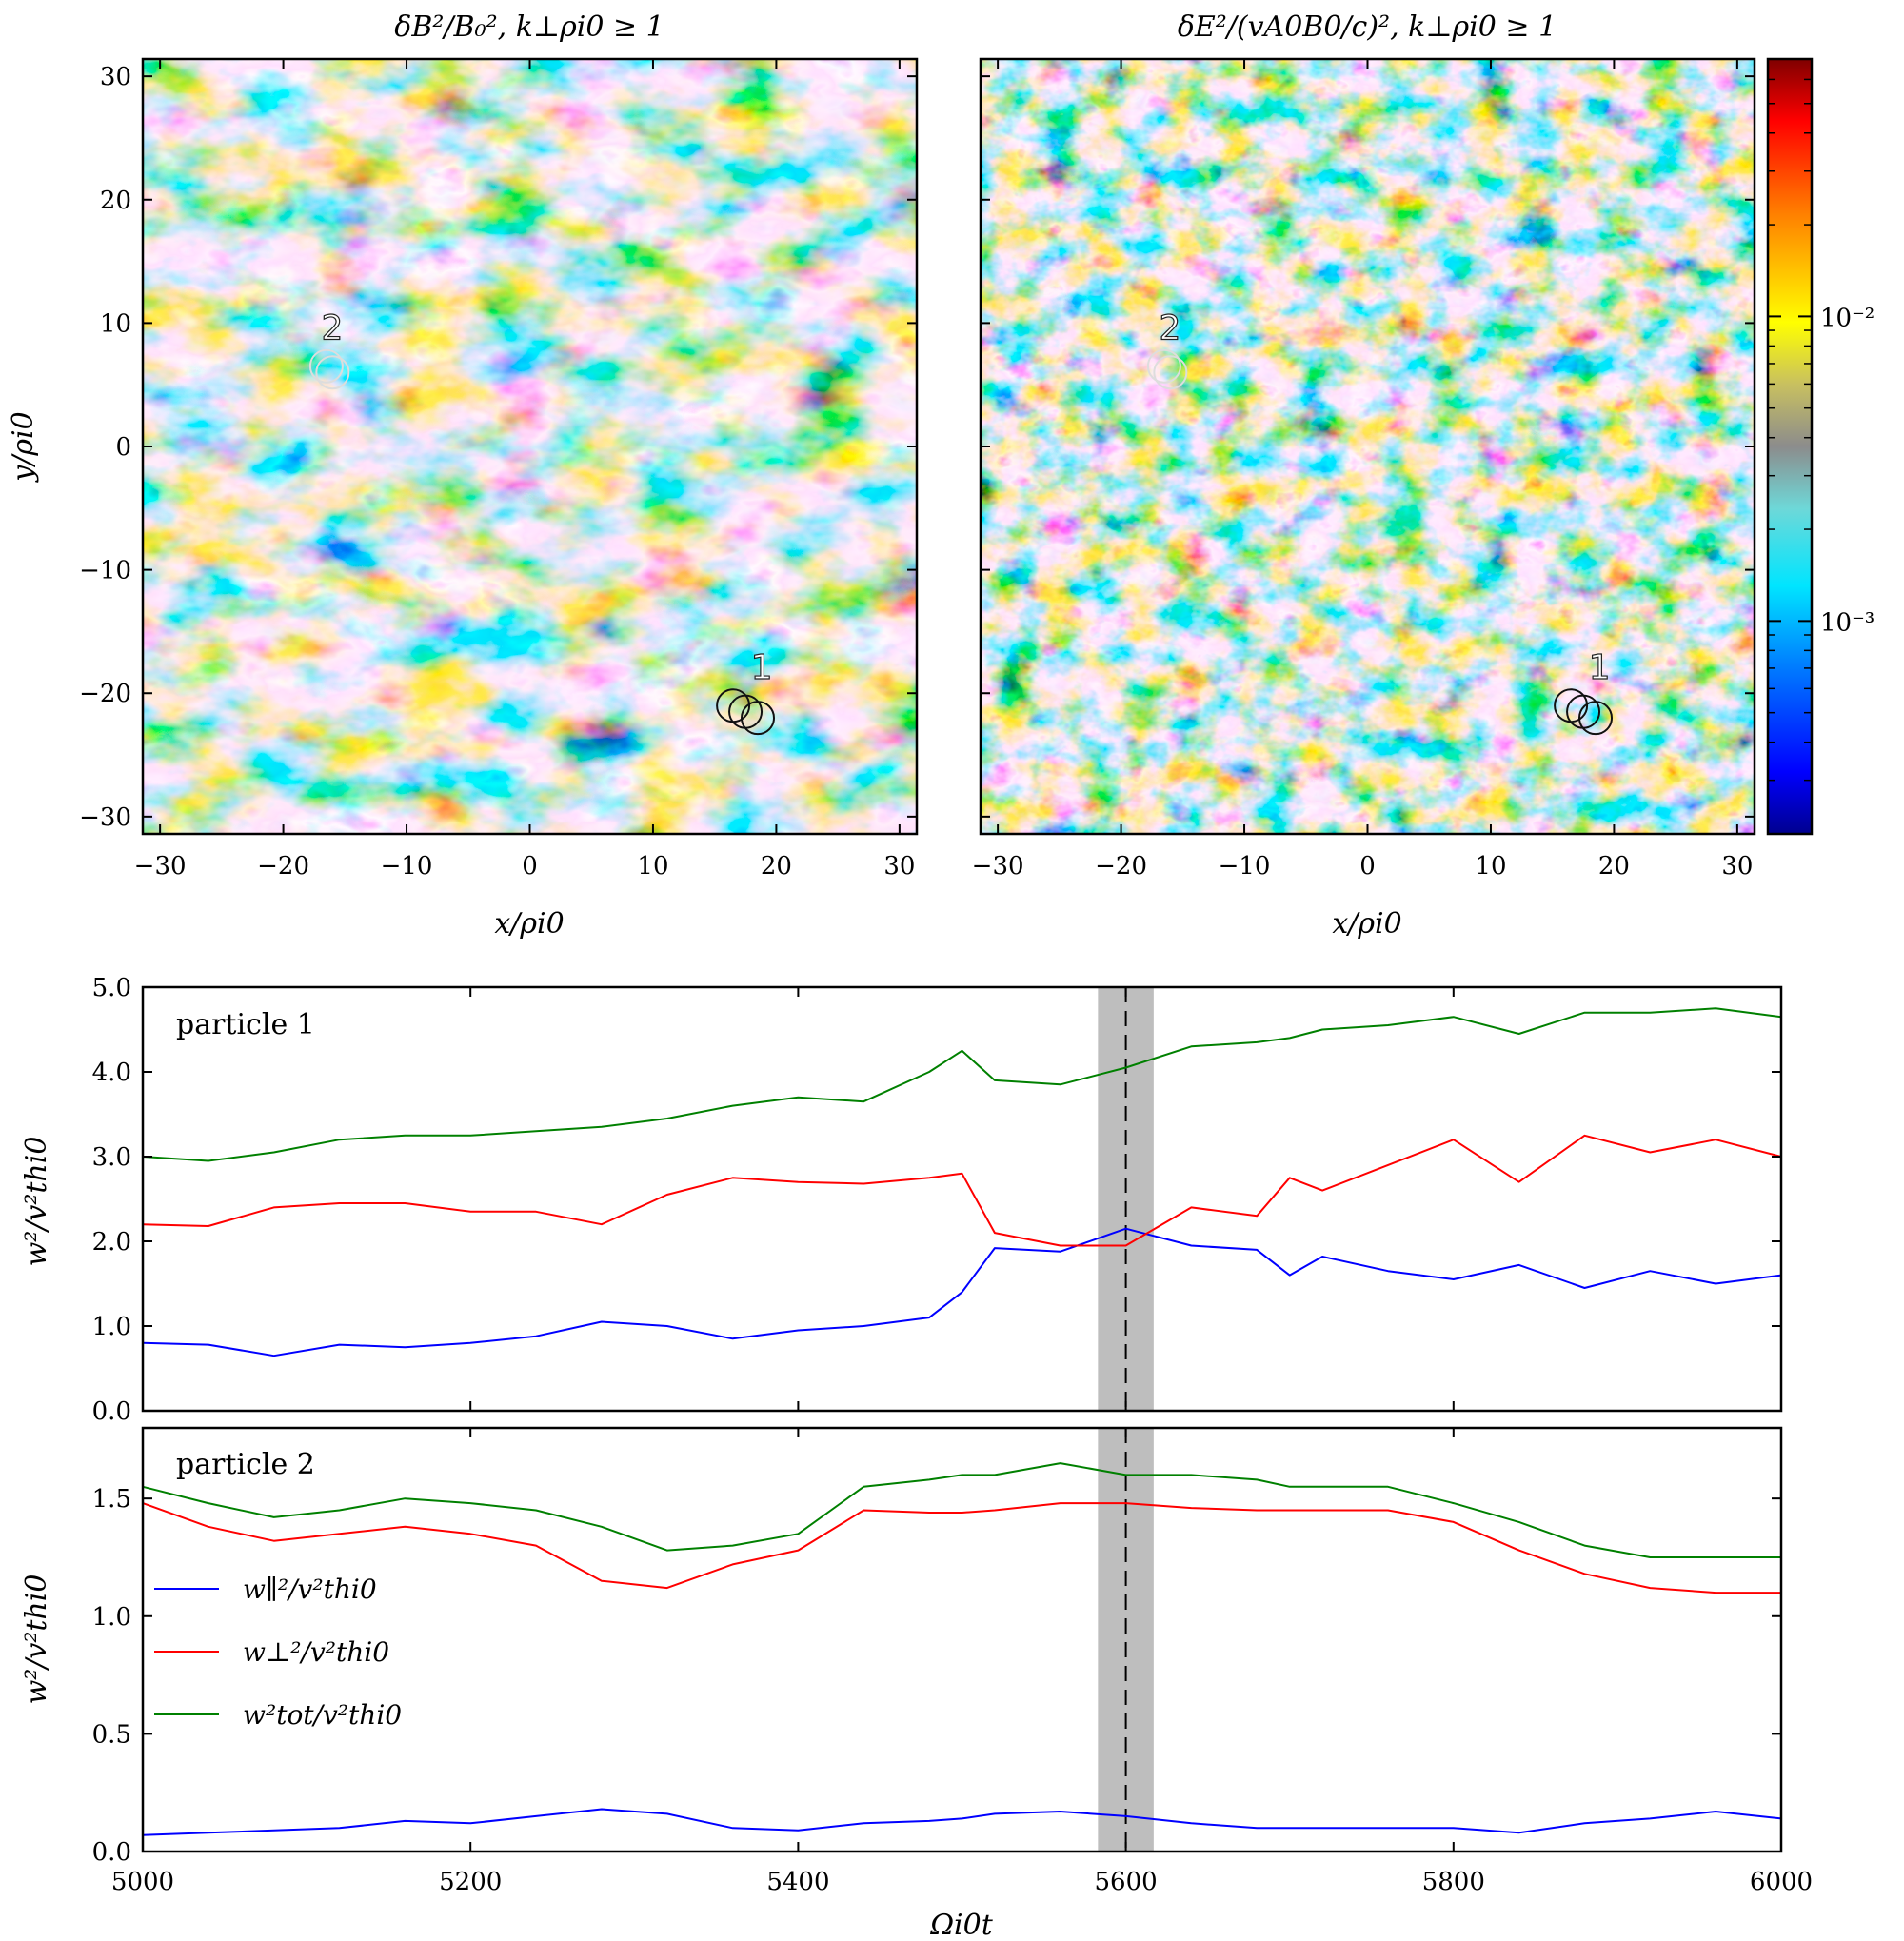 The height and width of the screenshot is (1941, 1904). Describe the element at coordinates (246, 1465) in the screenshot. I see `panel-label-particle-2: particle 2` at that location.